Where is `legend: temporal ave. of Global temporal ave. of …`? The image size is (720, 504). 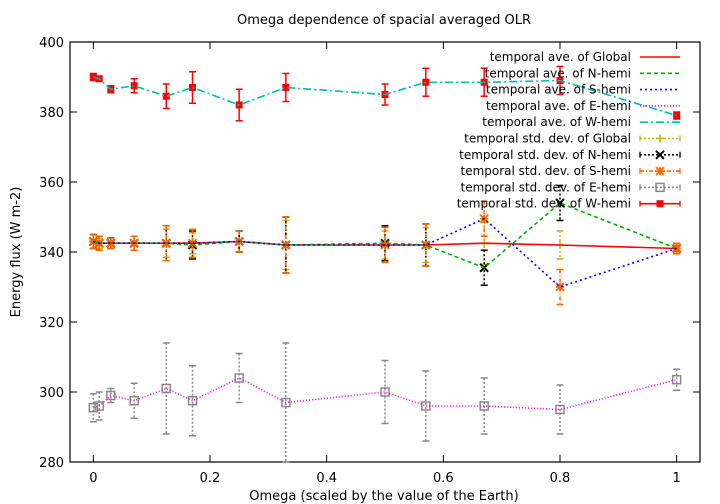
legend: temporal ave. of Global temporal ave. of … is located at coordinates (569, 130).